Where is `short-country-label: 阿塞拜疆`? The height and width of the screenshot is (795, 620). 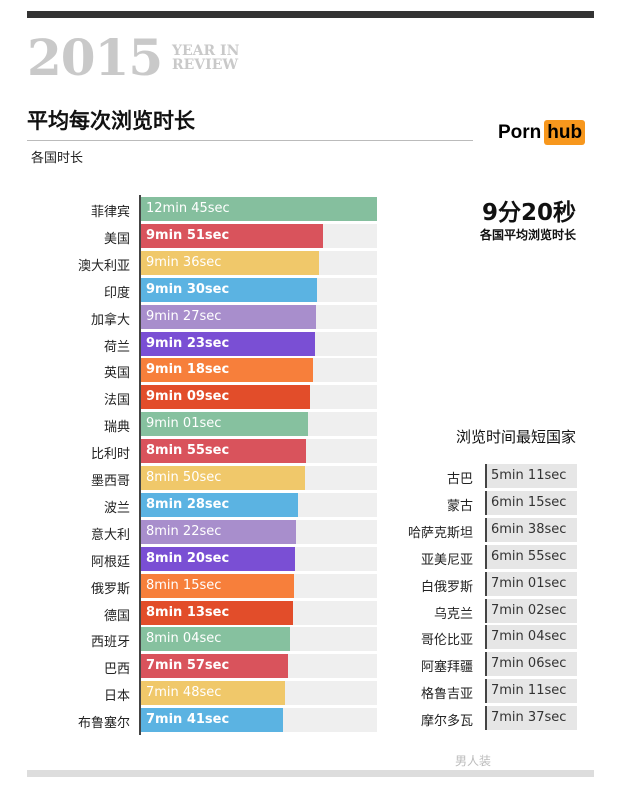
short-country-label: 阿塞拜疆 is located at coordinates (446, 668).